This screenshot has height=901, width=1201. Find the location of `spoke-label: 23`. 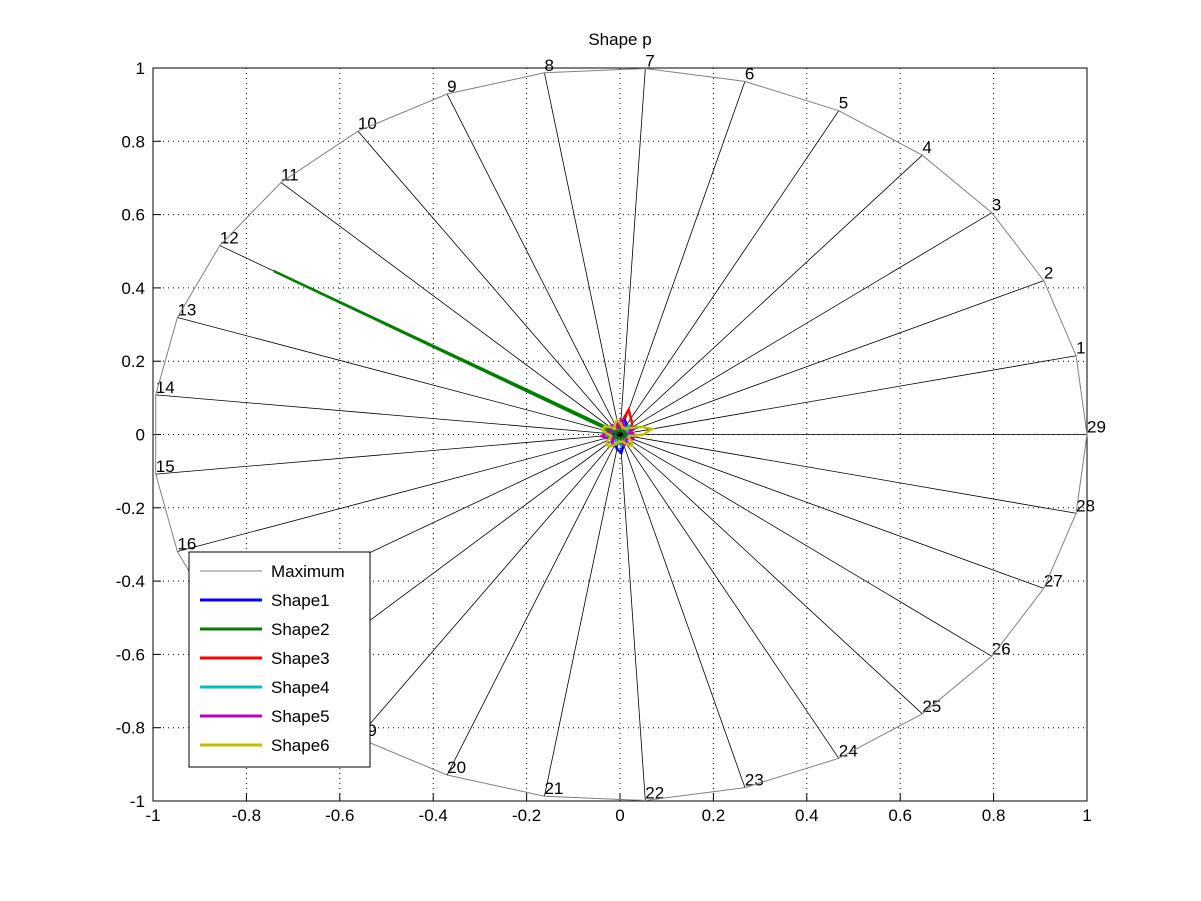

spoke-label: 23 is located at coordinates (754, 780).